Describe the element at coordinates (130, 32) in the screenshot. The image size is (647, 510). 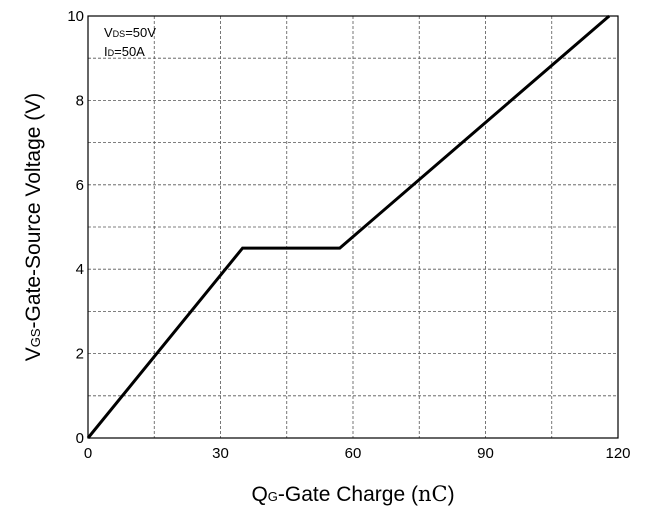
I see `annotation-vds: VDS=50V` at that location.